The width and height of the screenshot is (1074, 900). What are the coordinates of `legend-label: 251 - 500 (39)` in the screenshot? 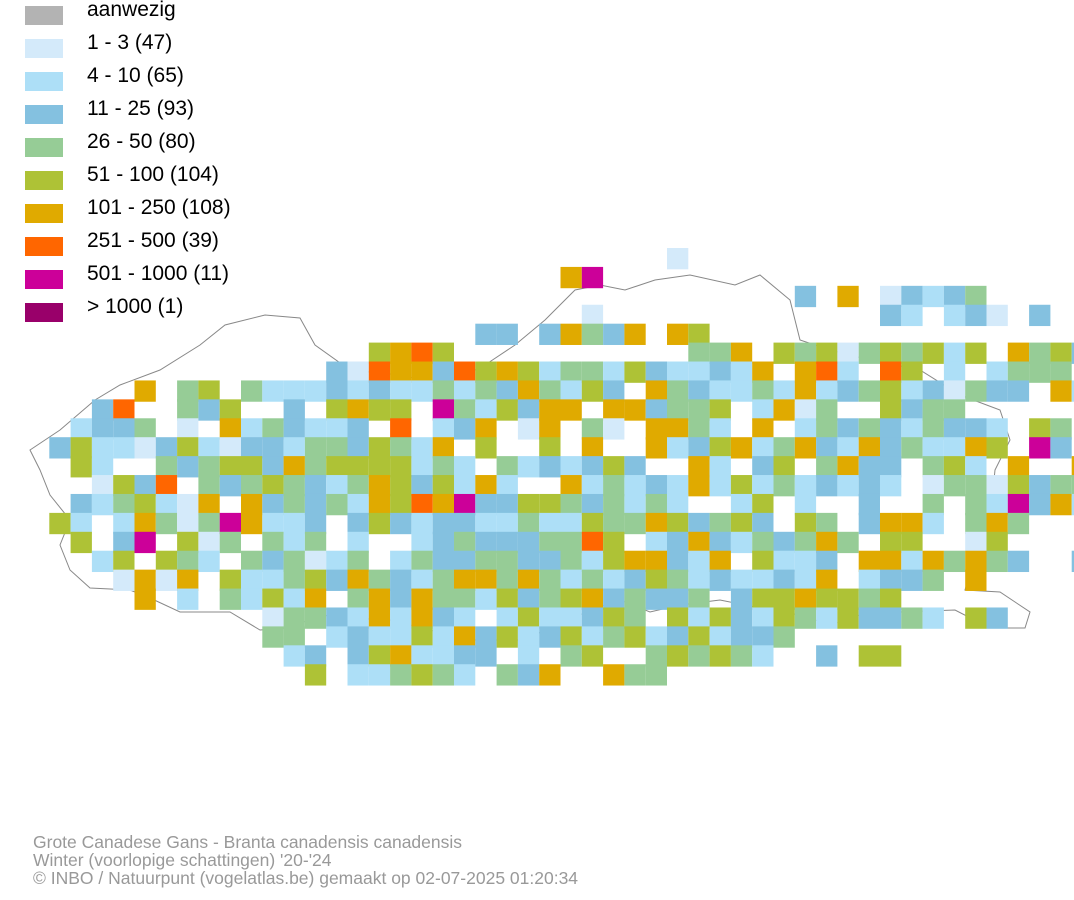 It's located at (153, 240).